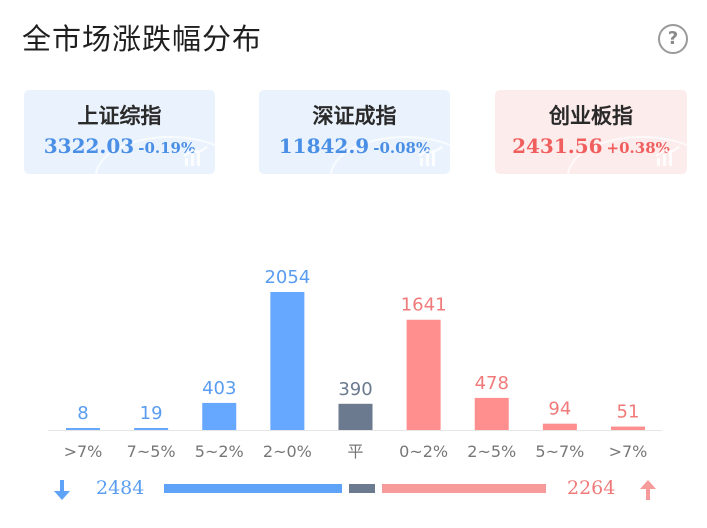  I want to click on index-value: 11842.9, so click(324, 146).